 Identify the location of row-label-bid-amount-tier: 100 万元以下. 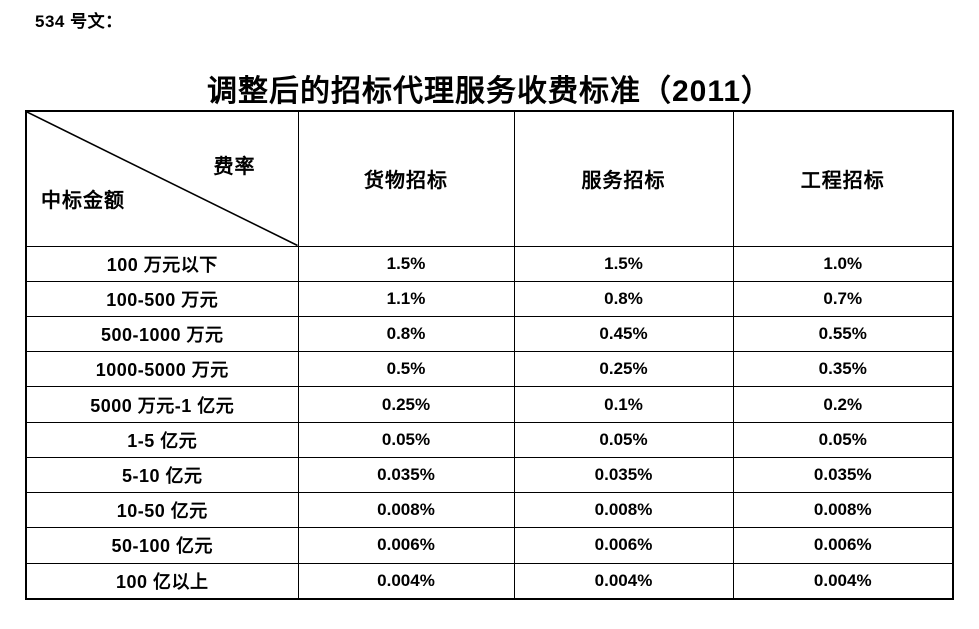
(162, 263).